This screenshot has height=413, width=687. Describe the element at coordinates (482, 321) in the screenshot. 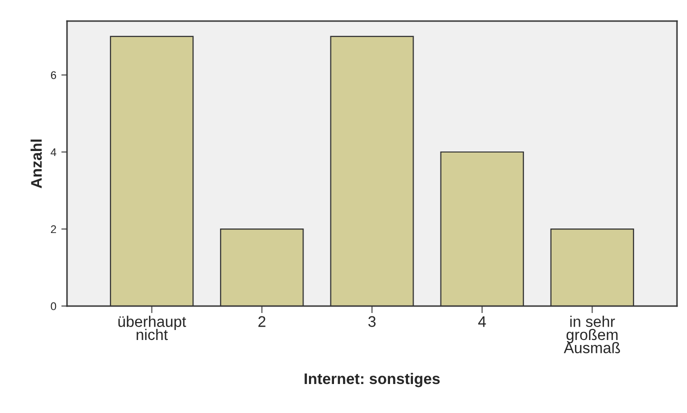

I see `x-tick-label: 4` at that location.